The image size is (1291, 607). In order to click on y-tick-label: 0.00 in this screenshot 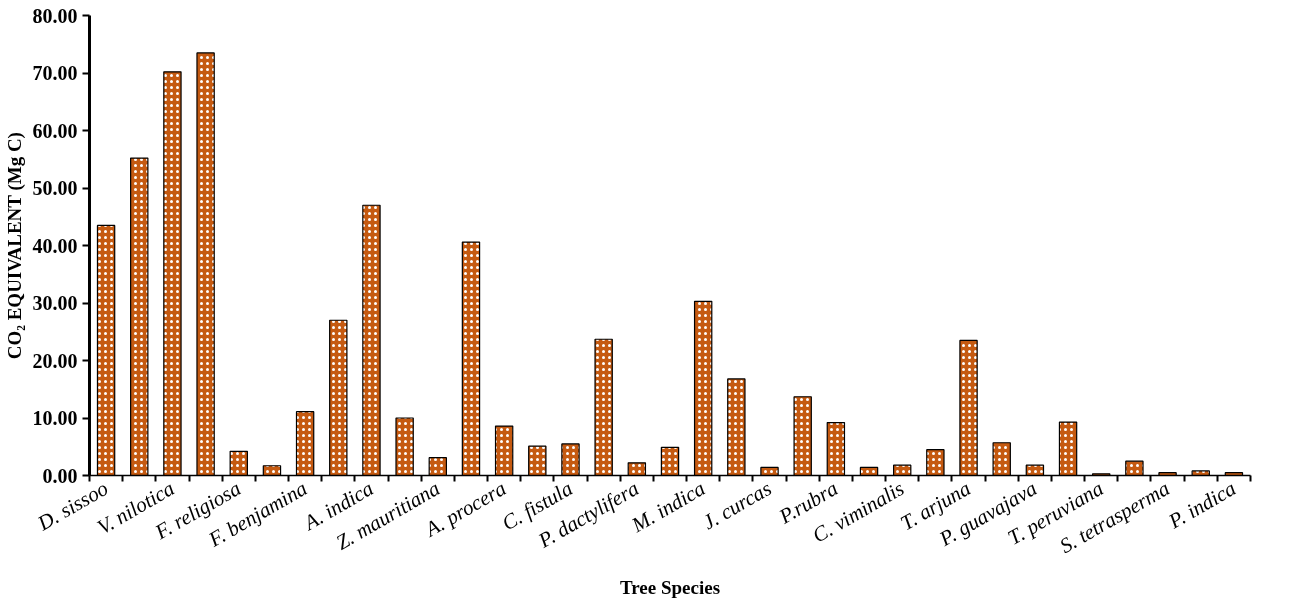, I will do `click(60, 475)`.